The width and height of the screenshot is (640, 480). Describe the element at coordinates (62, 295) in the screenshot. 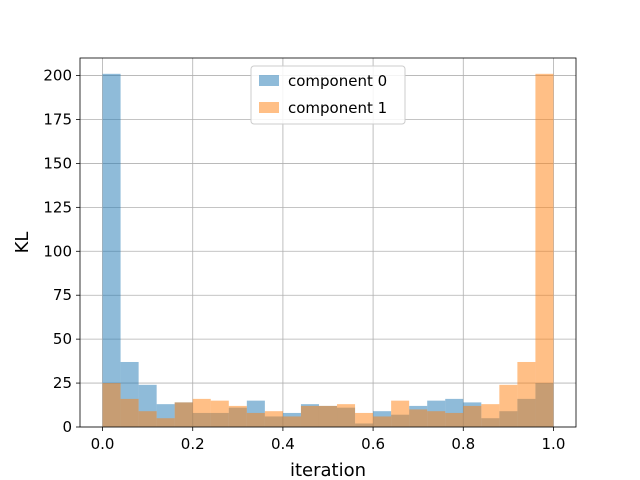

I see `y-tick-label: 75` at that location.